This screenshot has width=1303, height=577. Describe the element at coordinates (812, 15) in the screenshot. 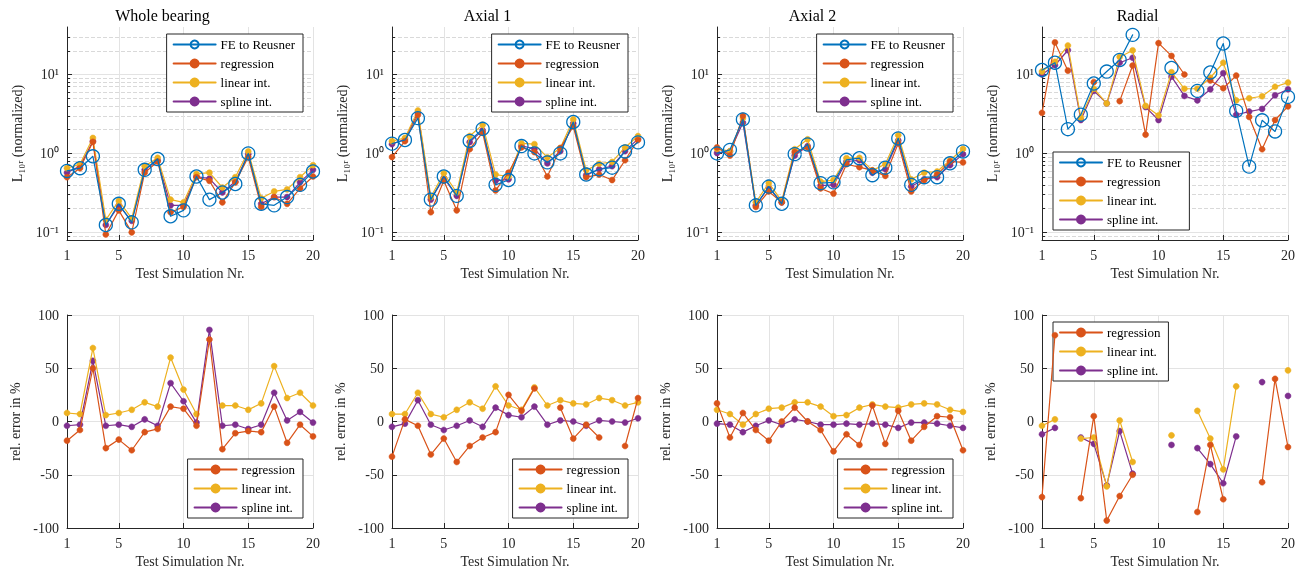

I see `chart-title: Axial 2` at that location.